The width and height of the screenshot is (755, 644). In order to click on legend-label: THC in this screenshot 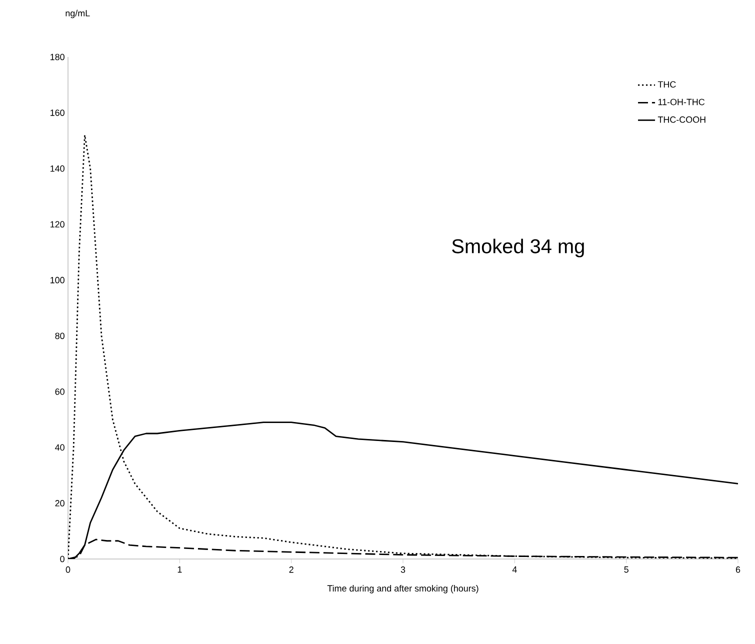, I will do `click(667, 84)`.